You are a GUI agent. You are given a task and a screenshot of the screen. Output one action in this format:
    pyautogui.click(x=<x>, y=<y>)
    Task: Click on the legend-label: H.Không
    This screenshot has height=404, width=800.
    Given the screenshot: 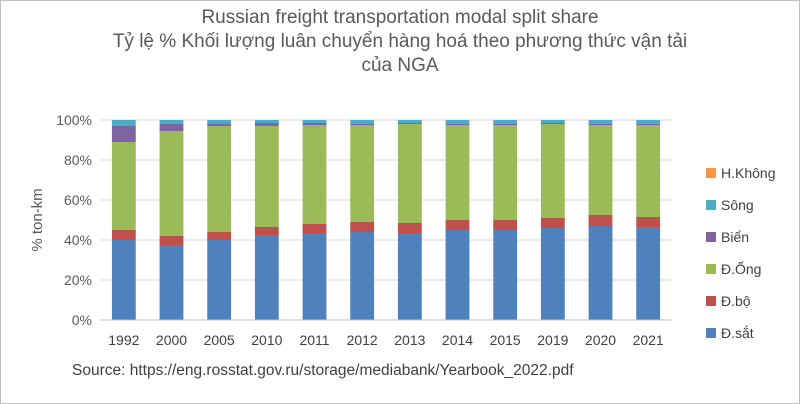 What is the action you would take?
    pyautogui.click(x=748, y=173)
    